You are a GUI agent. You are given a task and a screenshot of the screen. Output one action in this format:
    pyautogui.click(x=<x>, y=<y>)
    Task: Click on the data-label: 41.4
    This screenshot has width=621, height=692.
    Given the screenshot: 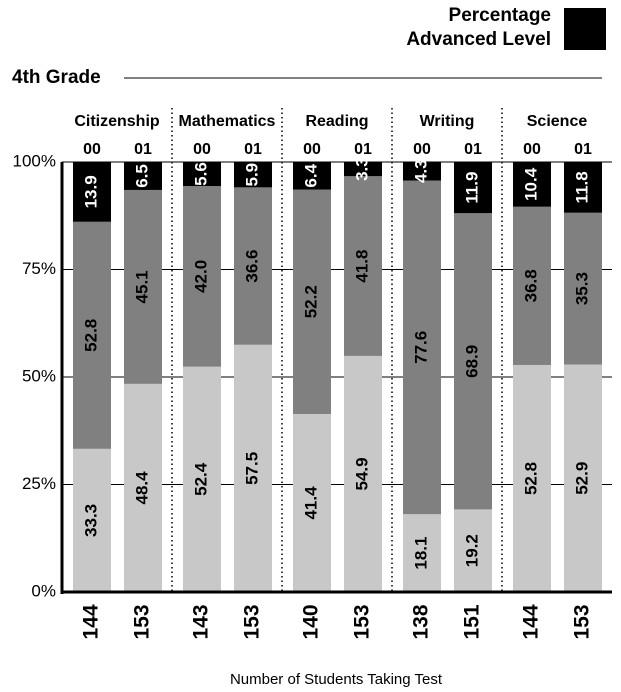 What is the action you would take?
    pyautogui.click(x=310, y=503)
    